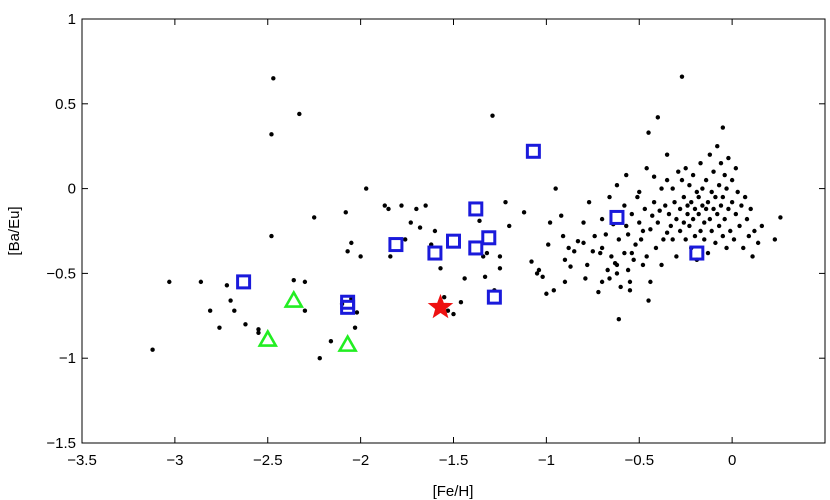 This screenshot has width=830, height=500. What do you see at coordinates (347, 343) in the screenshot?
I see `data-point-triangle` at bounding box center [347, 343].